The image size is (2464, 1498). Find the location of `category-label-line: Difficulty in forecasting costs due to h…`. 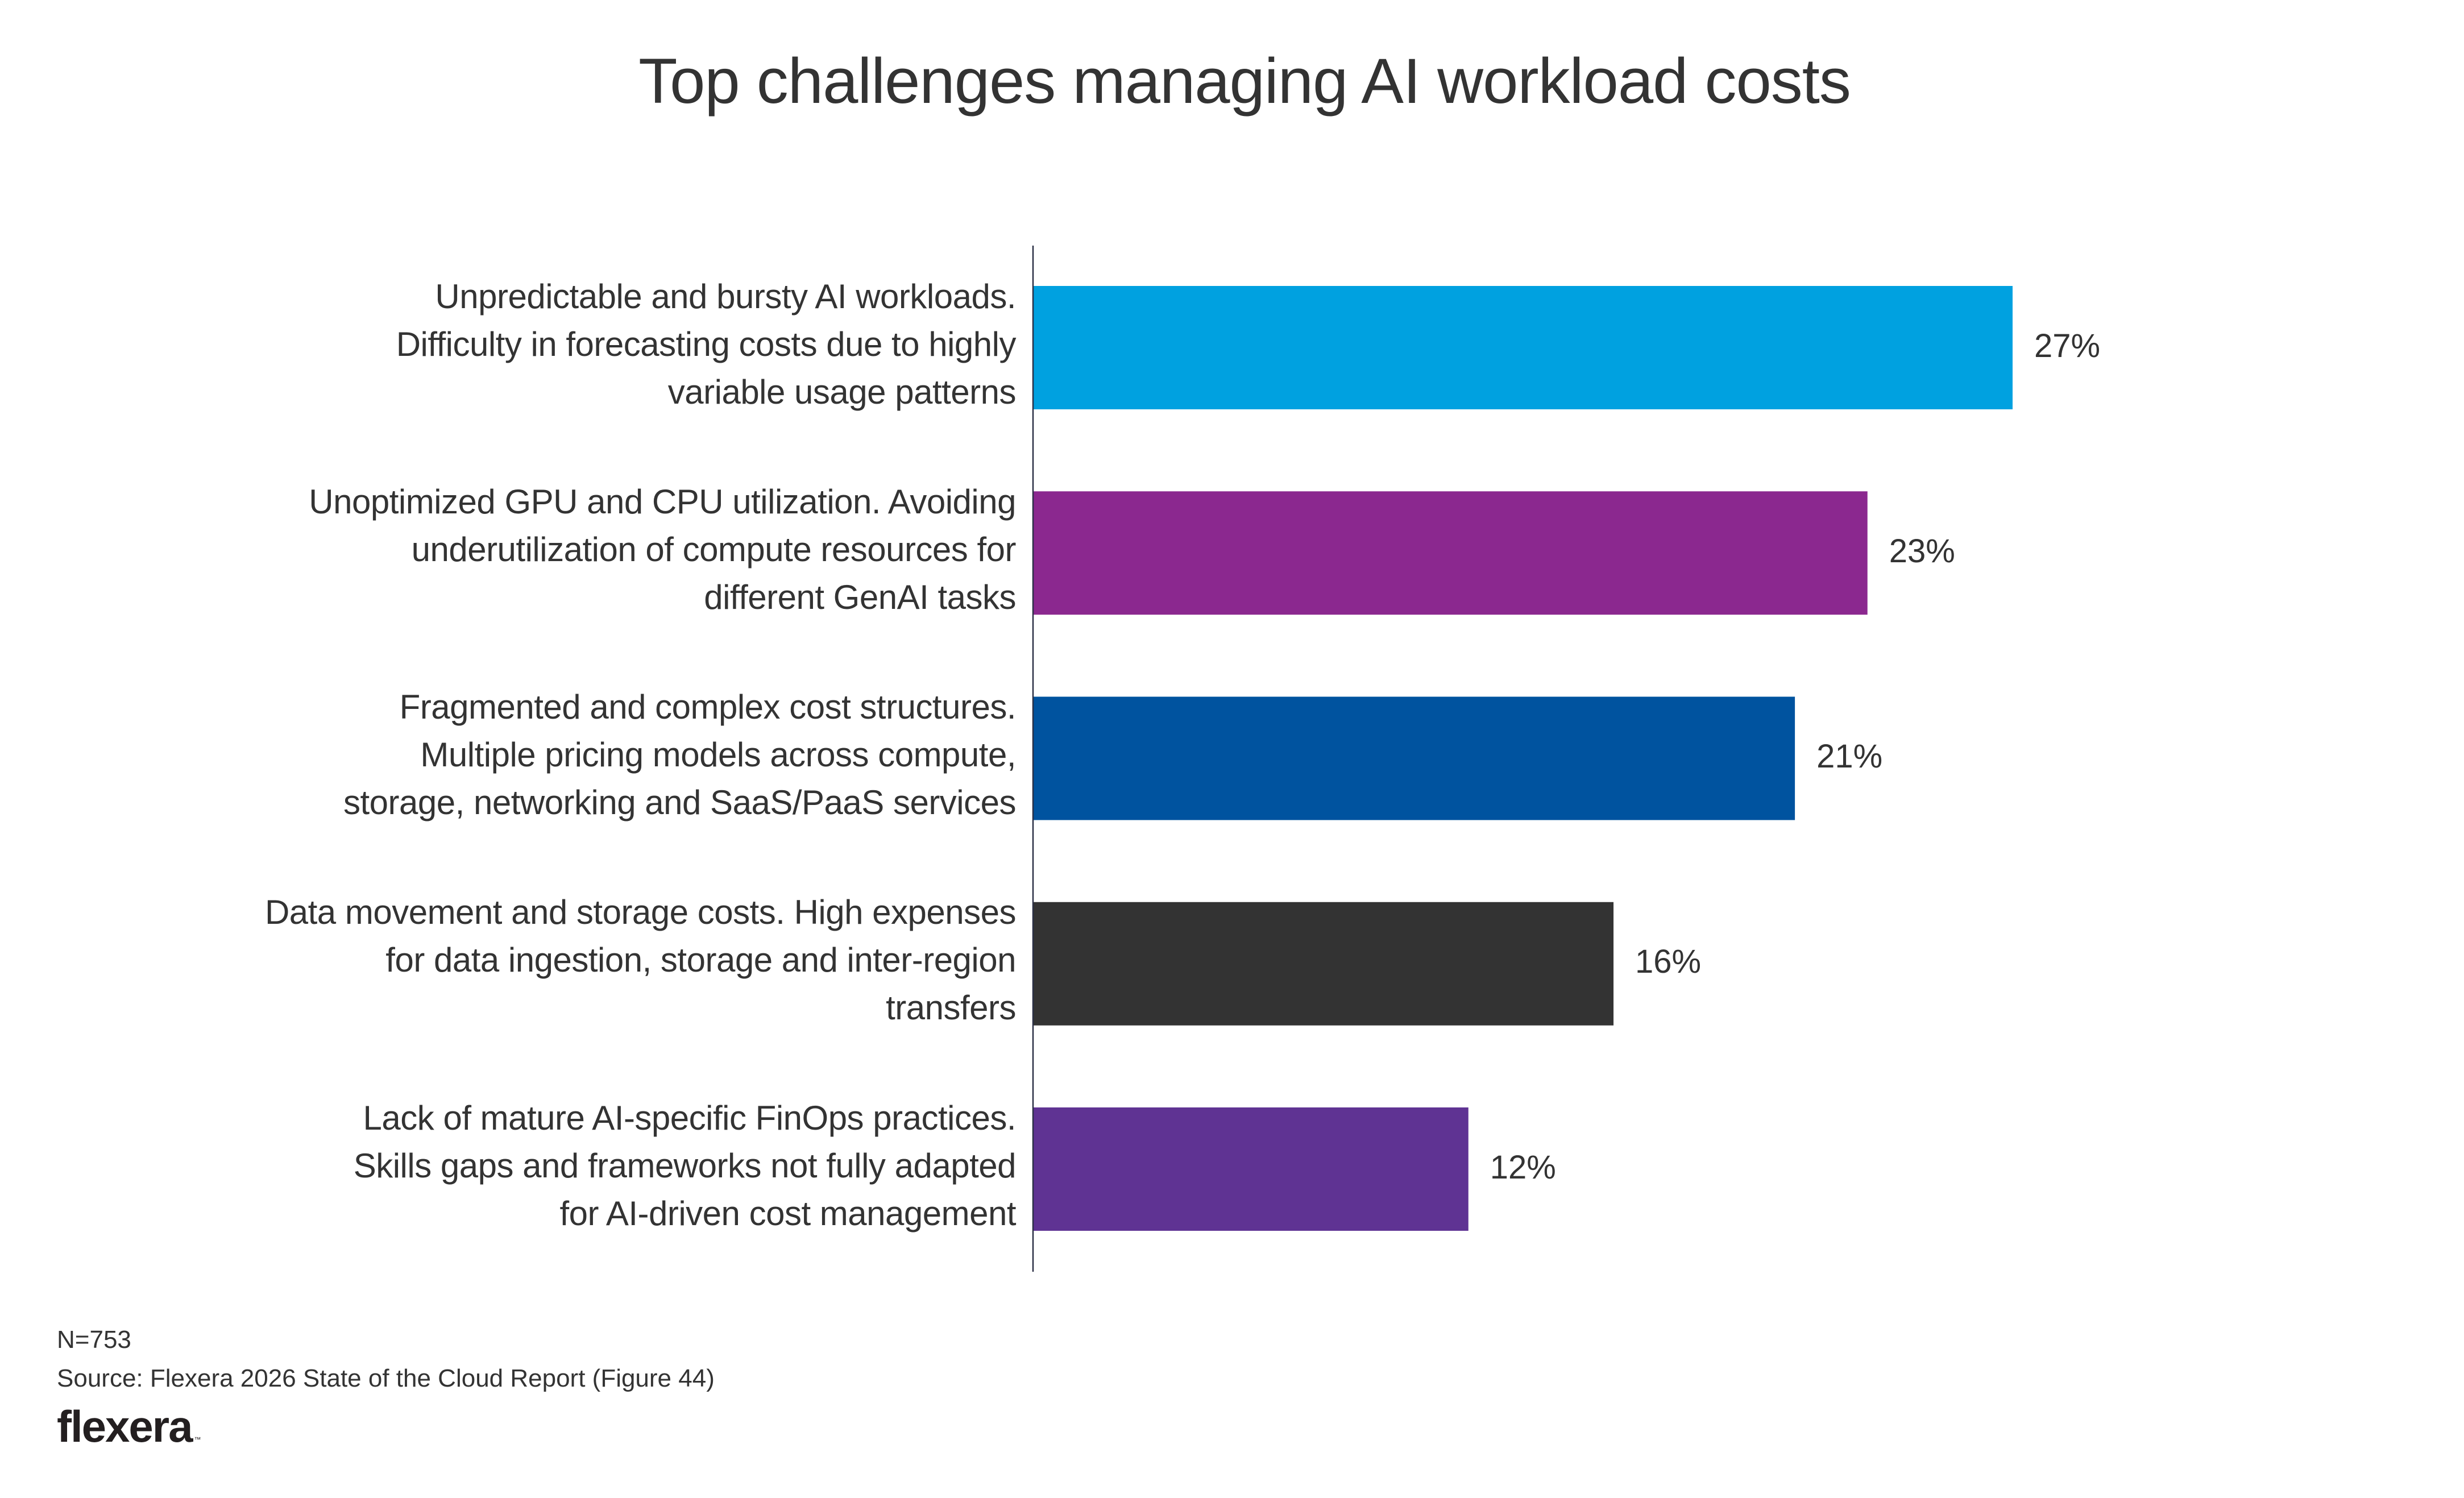

category-label-line: Difficulty in forecasting costs due to h… is located at coordinates (707, 344).